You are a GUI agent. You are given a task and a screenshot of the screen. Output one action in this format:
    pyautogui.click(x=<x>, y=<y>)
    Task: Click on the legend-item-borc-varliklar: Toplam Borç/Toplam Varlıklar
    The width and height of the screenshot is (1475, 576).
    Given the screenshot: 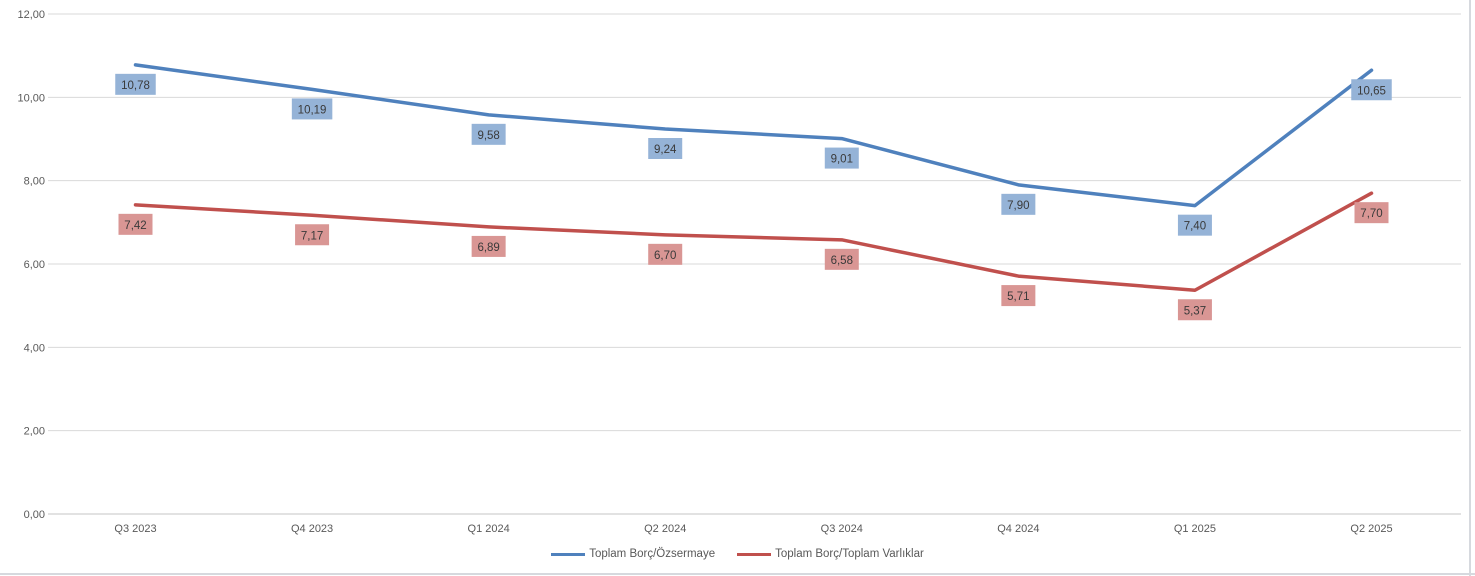 What is the action you would take?
    pyautogui.click(x=830, y=554)
    